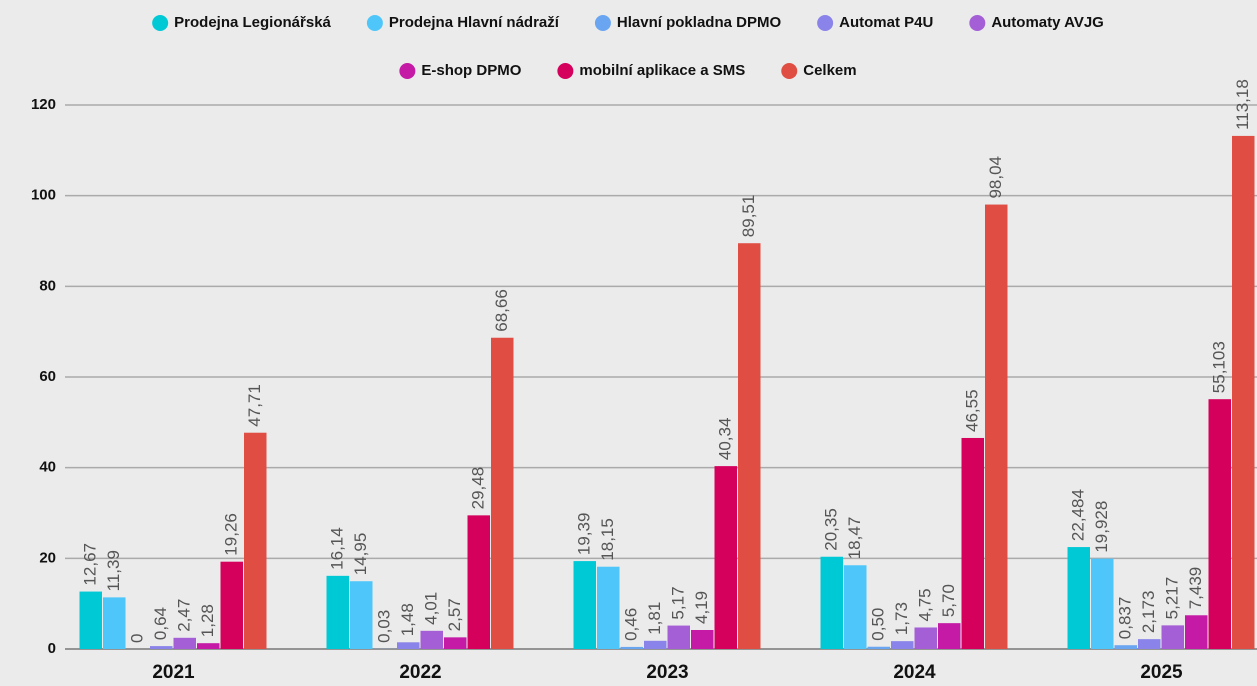 This screenshot has width=1257, height=686. I want to click on y-tick-label: 40, so click(47, 467).